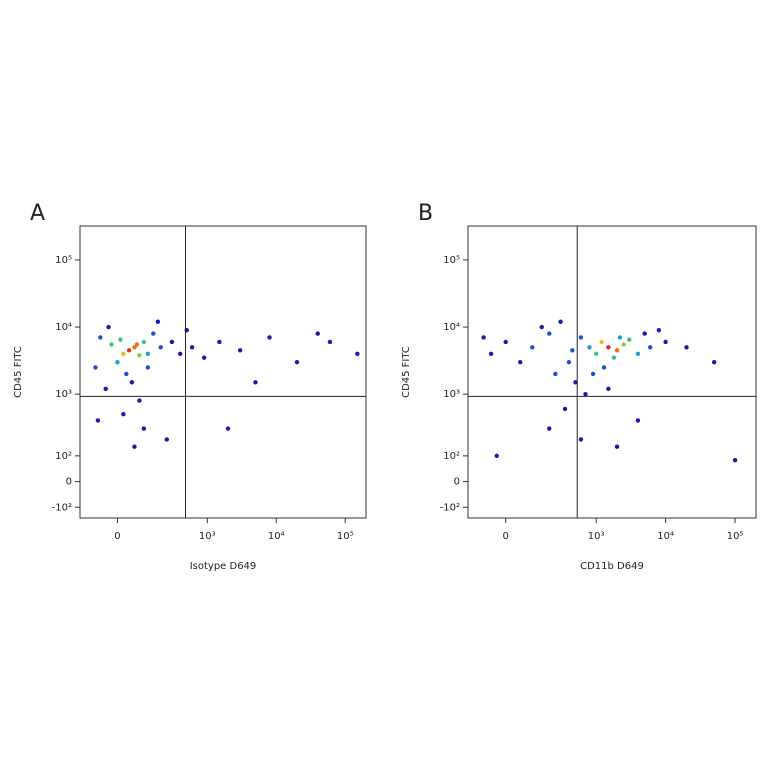  Describe the element at coordinates (345, 536) in the screenshot. I see `x-tick-label: 10⁵` at that location.